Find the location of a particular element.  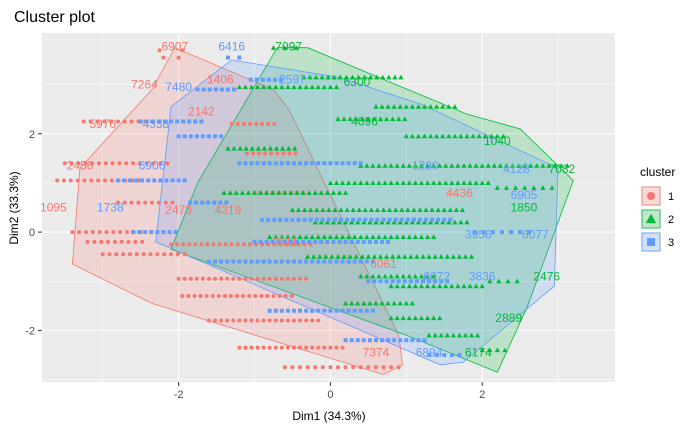

point-label: 6416 is located at coordinates (231, 46).